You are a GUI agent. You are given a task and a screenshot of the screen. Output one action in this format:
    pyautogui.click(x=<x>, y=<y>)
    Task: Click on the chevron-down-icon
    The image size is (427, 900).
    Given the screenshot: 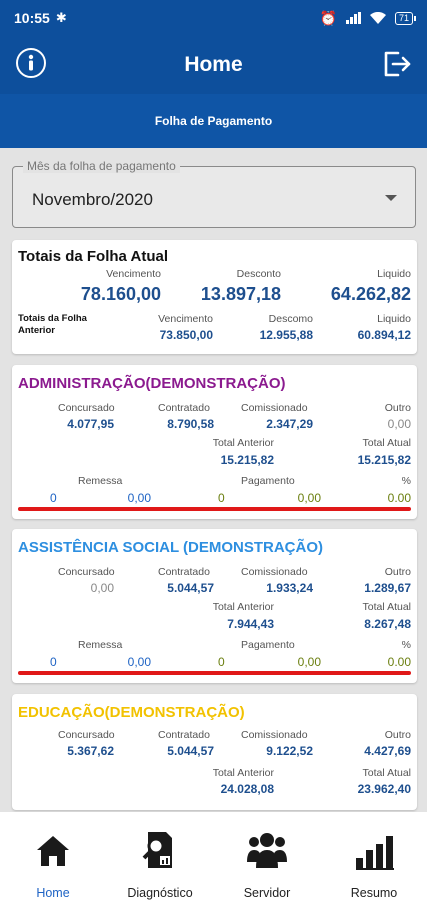 What is the action you would take?
    pyautogui.click(x=391, y=198)
    